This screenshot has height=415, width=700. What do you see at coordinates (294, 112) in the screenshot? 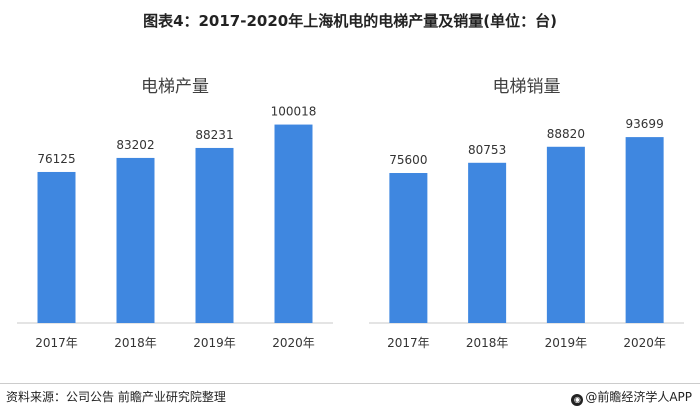
I see `data-label: 100018` at bounding box center [294, 112].